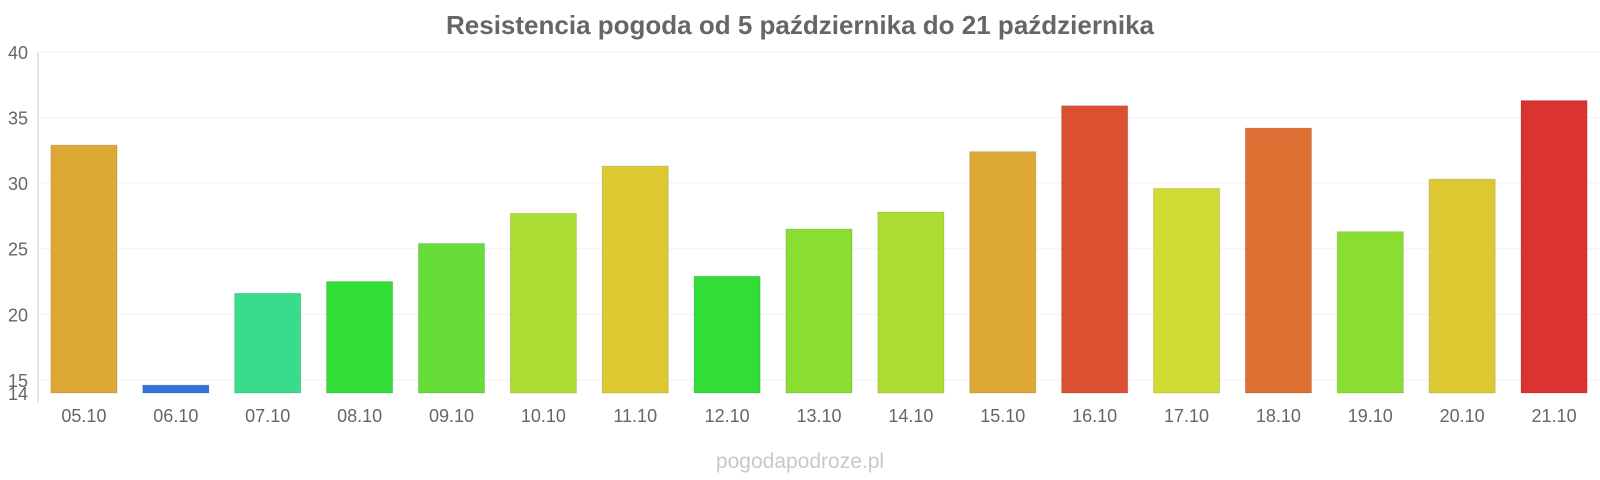  What do you see at coordinates (910, 416) in the screenshot?
I see `x-tick-label: 14.10` at bounding box center [910, 416].